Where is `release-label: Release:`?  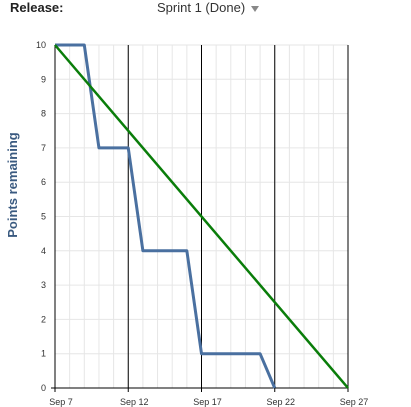 release-label: Release: is located at coordinates (37, 7).